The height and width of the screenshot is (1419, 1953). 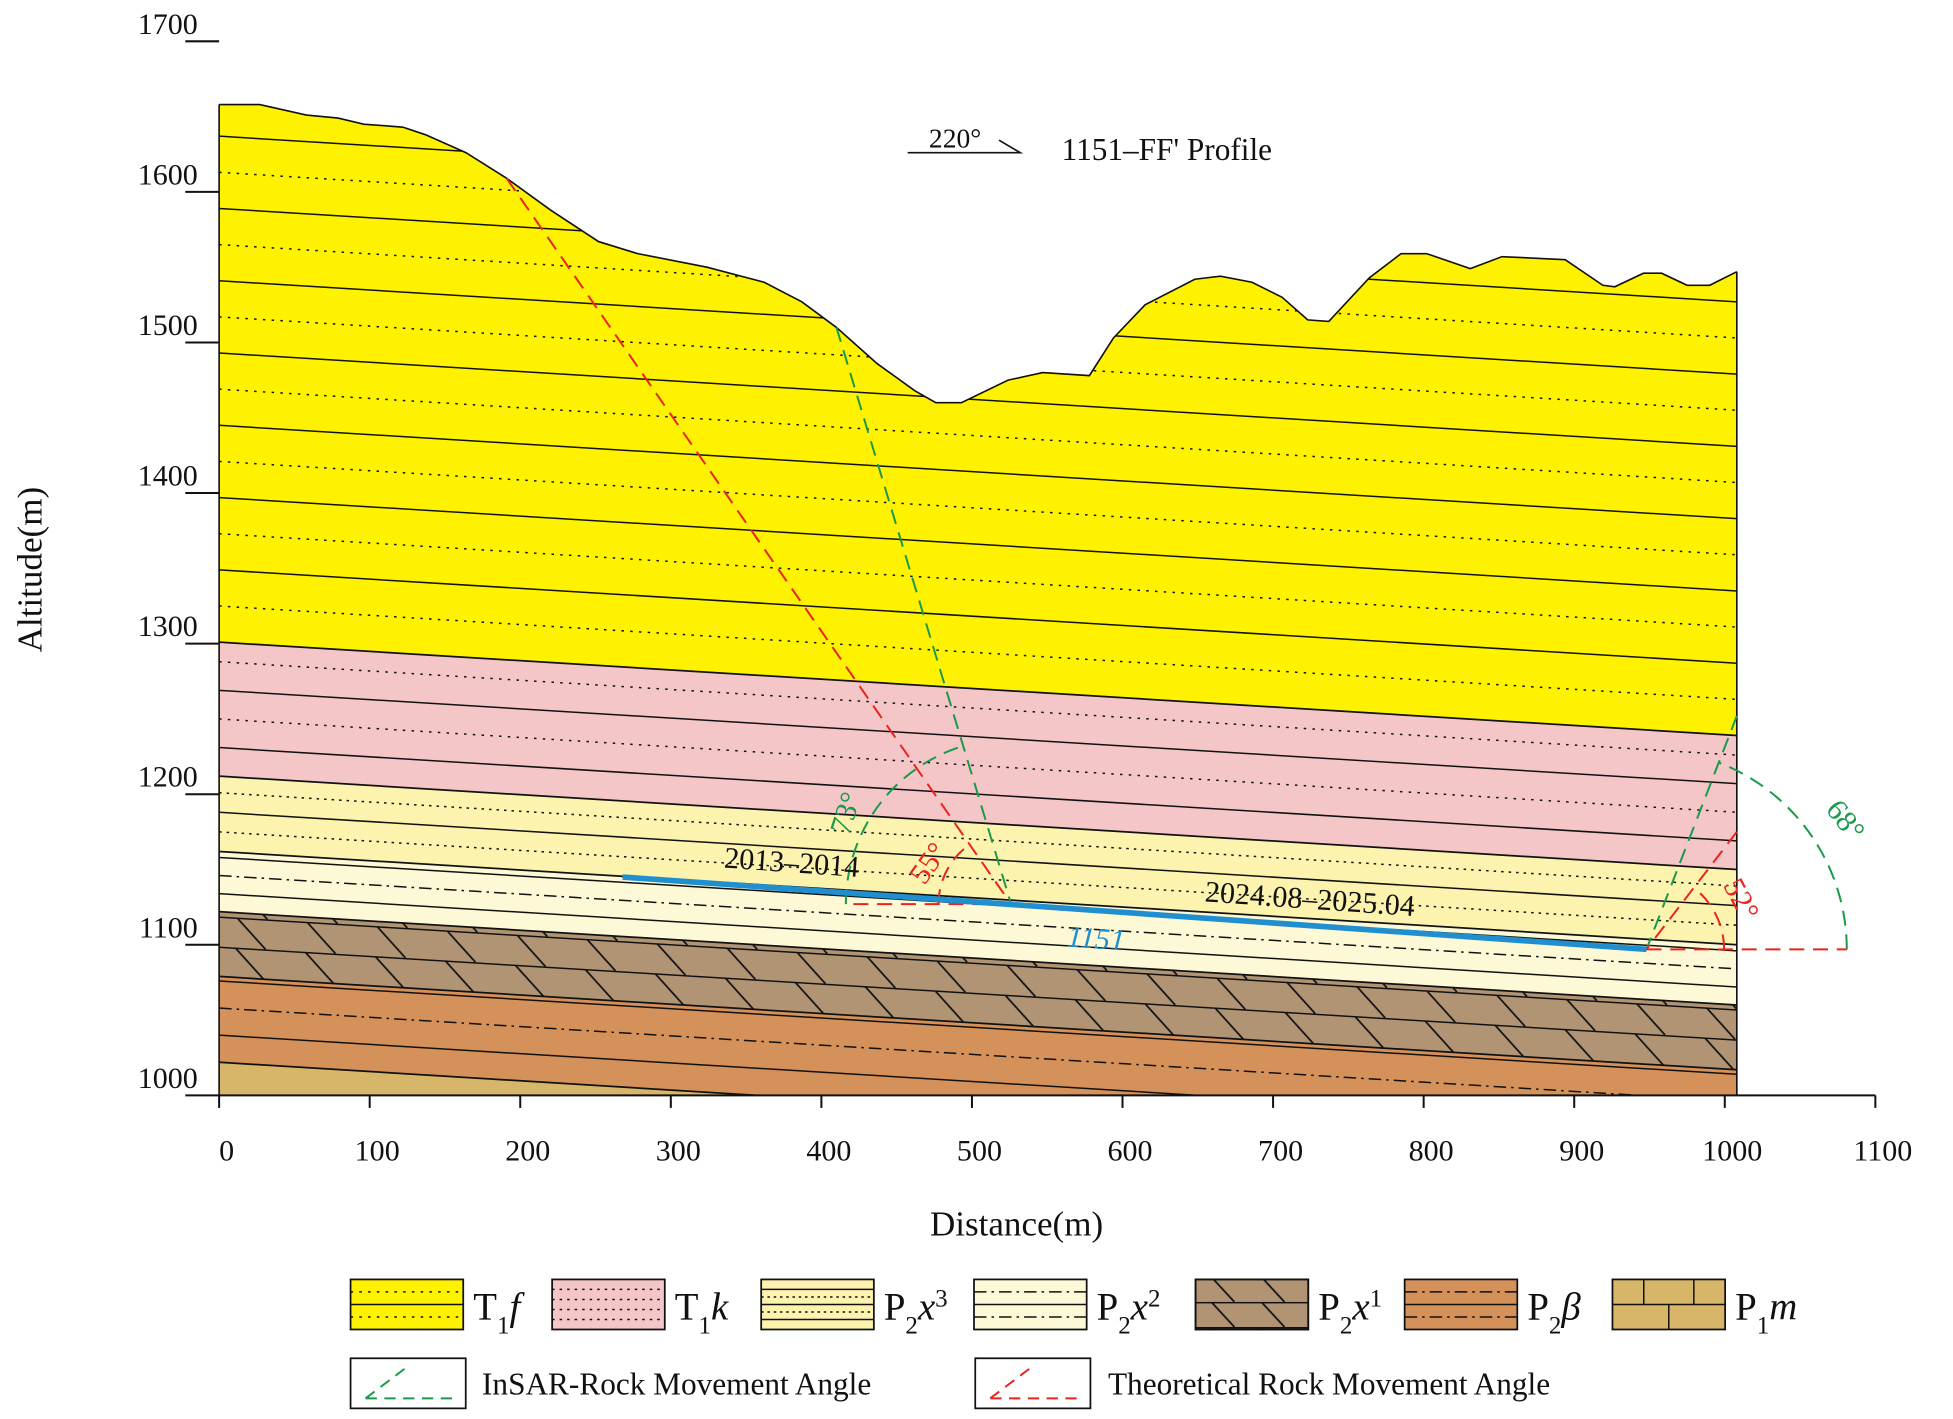 I want to click on legend-label: T1k, so click(x=702, y=1311).